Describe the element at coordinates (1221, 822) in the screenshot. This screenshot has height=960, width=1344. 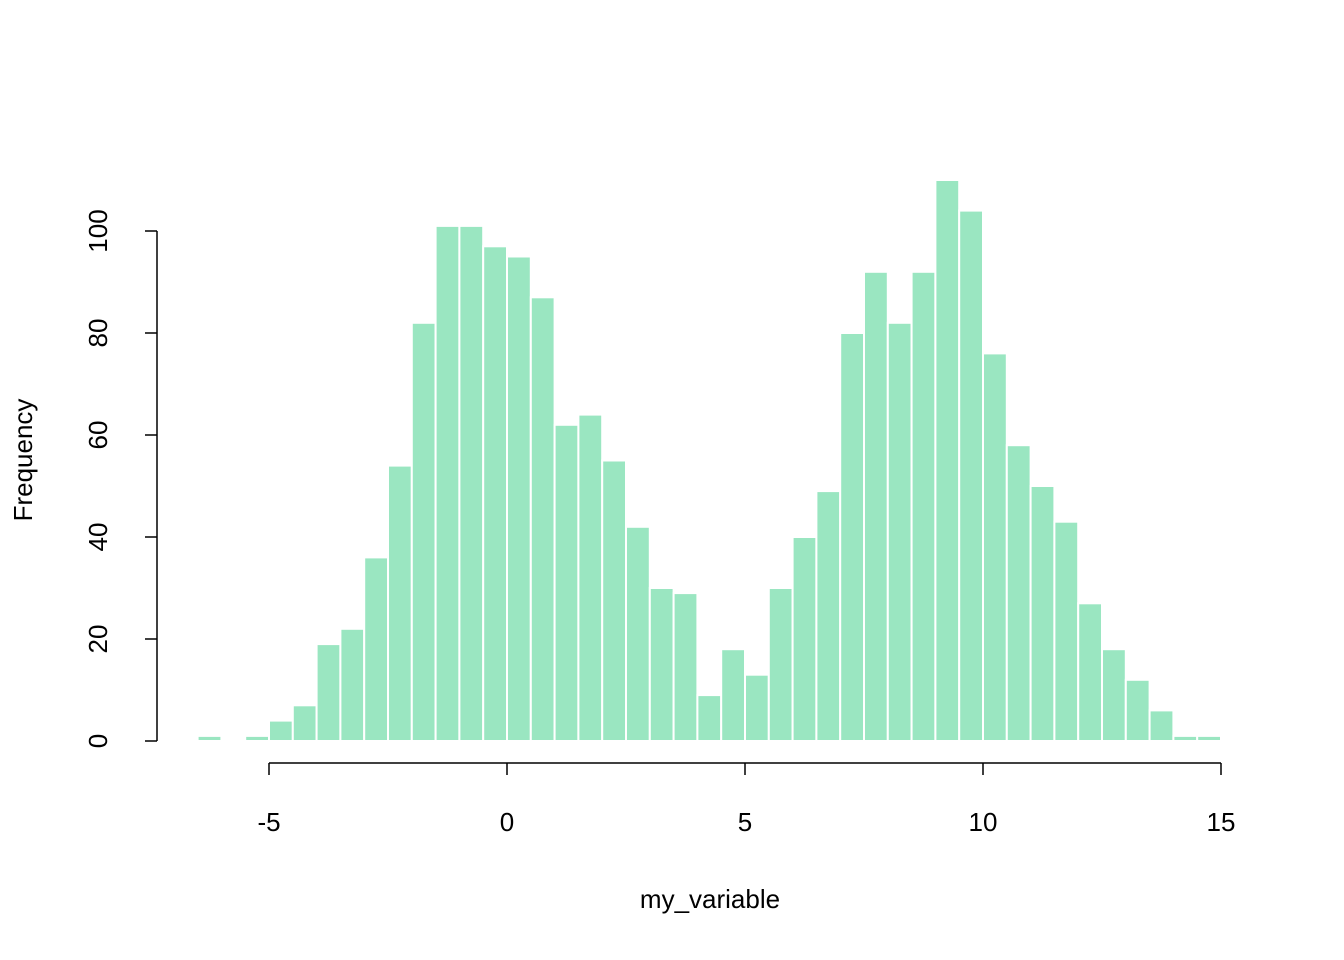
I see `x-tick-label: 15` at that location.